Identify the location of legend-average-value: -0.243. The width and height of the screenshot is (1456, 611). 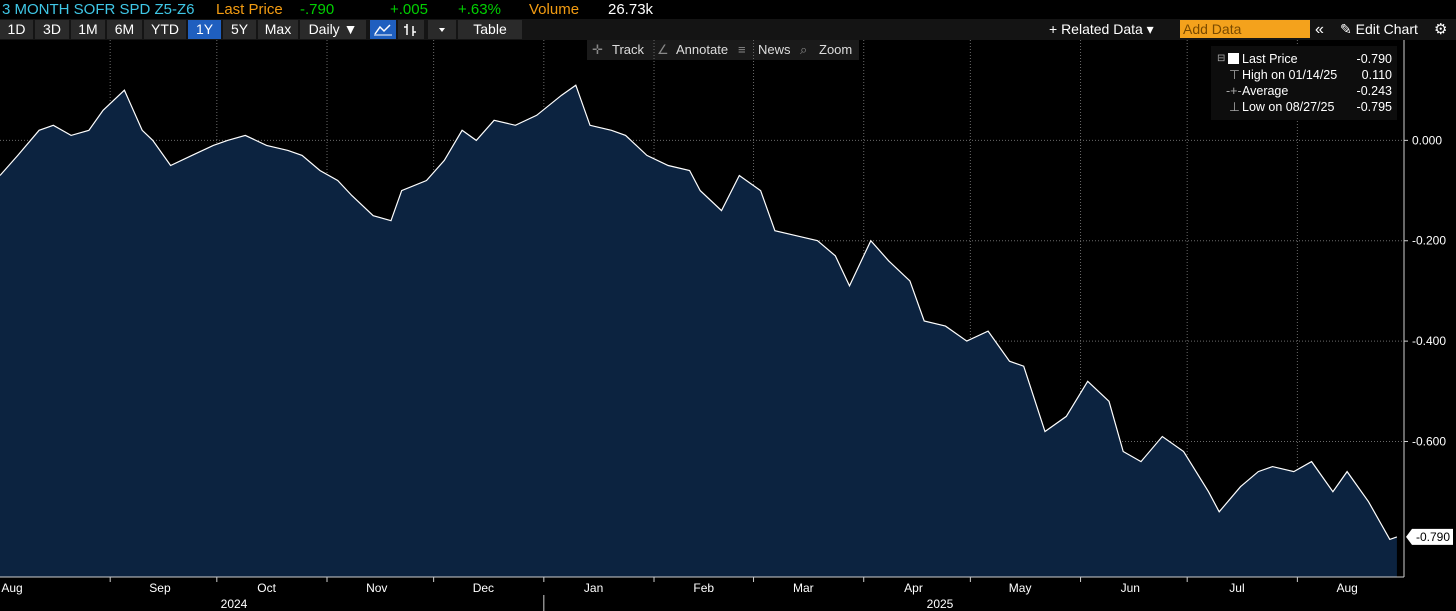
(1374, 91).